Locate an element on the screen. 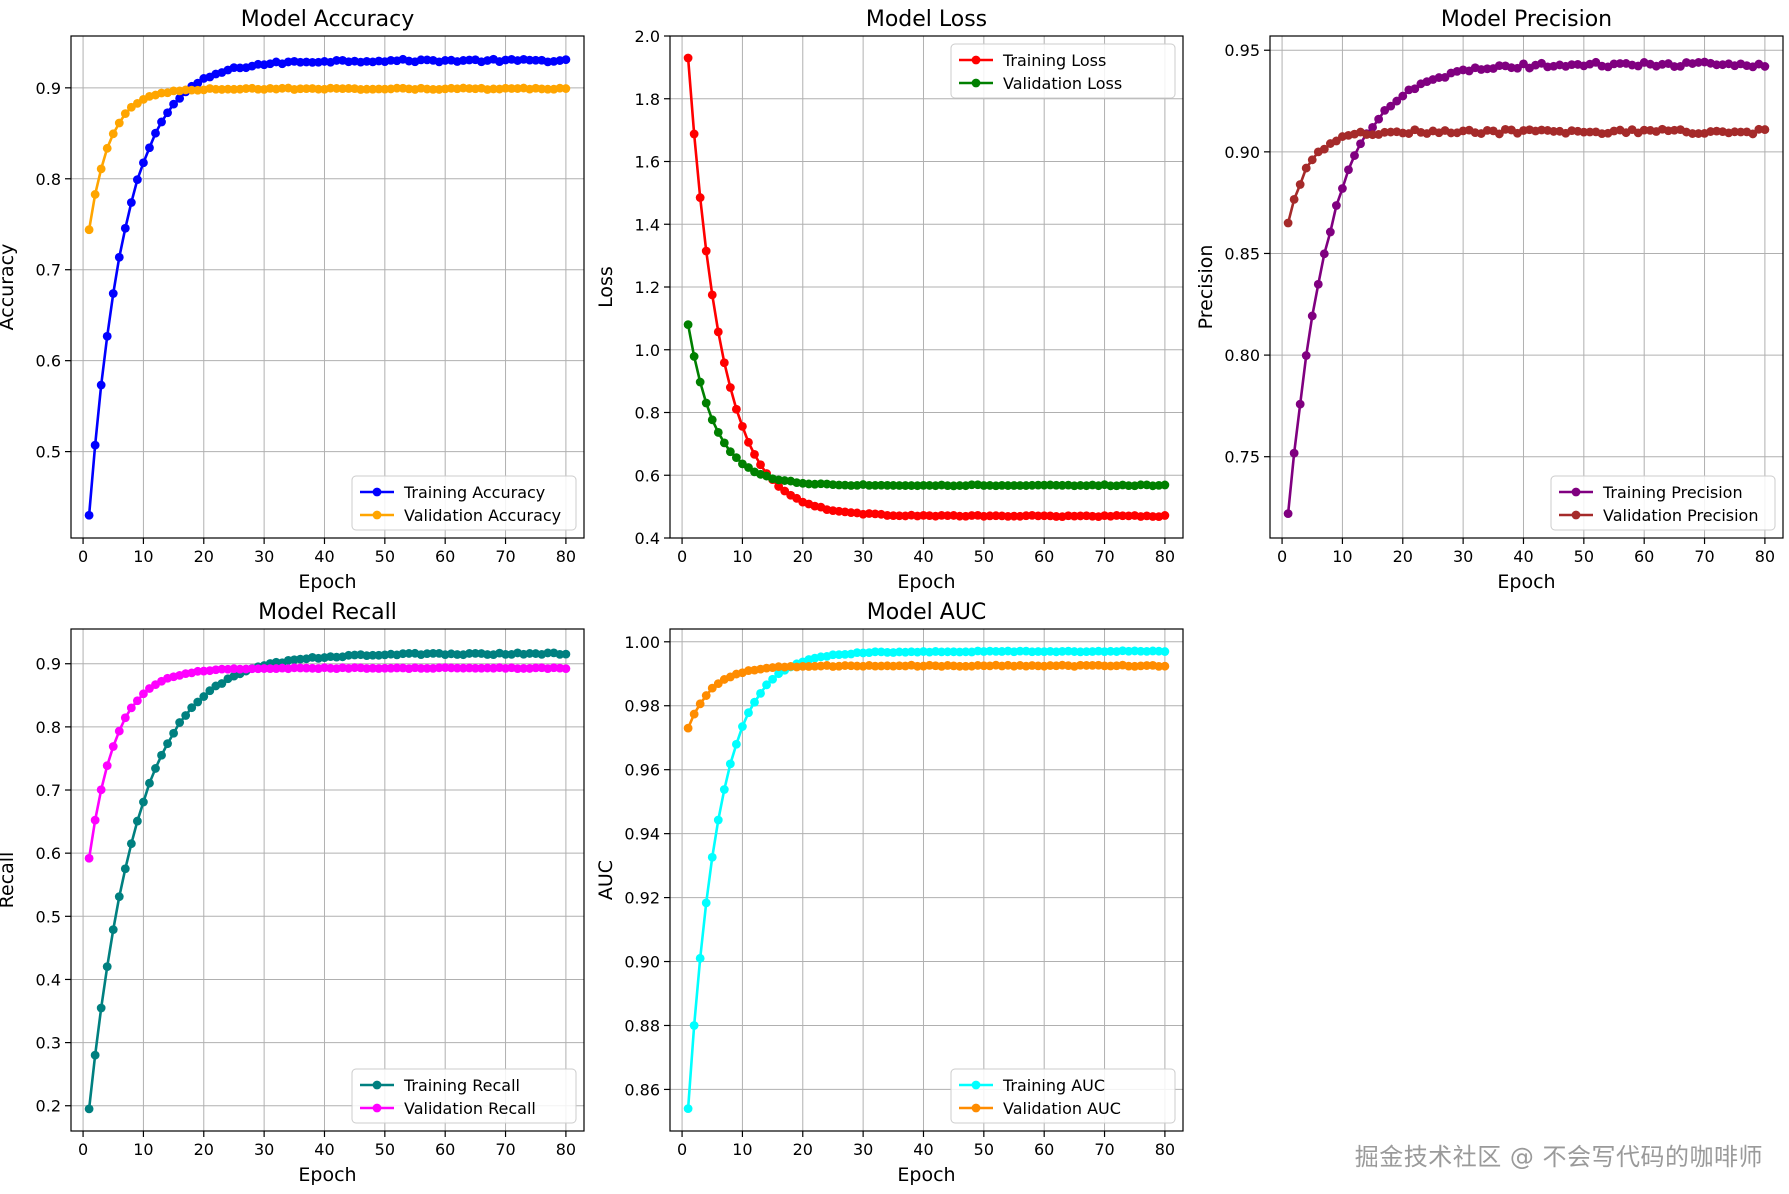 This screenshot has width=1789, height=1194. legend-box is located at coordinates (1063, 1096).